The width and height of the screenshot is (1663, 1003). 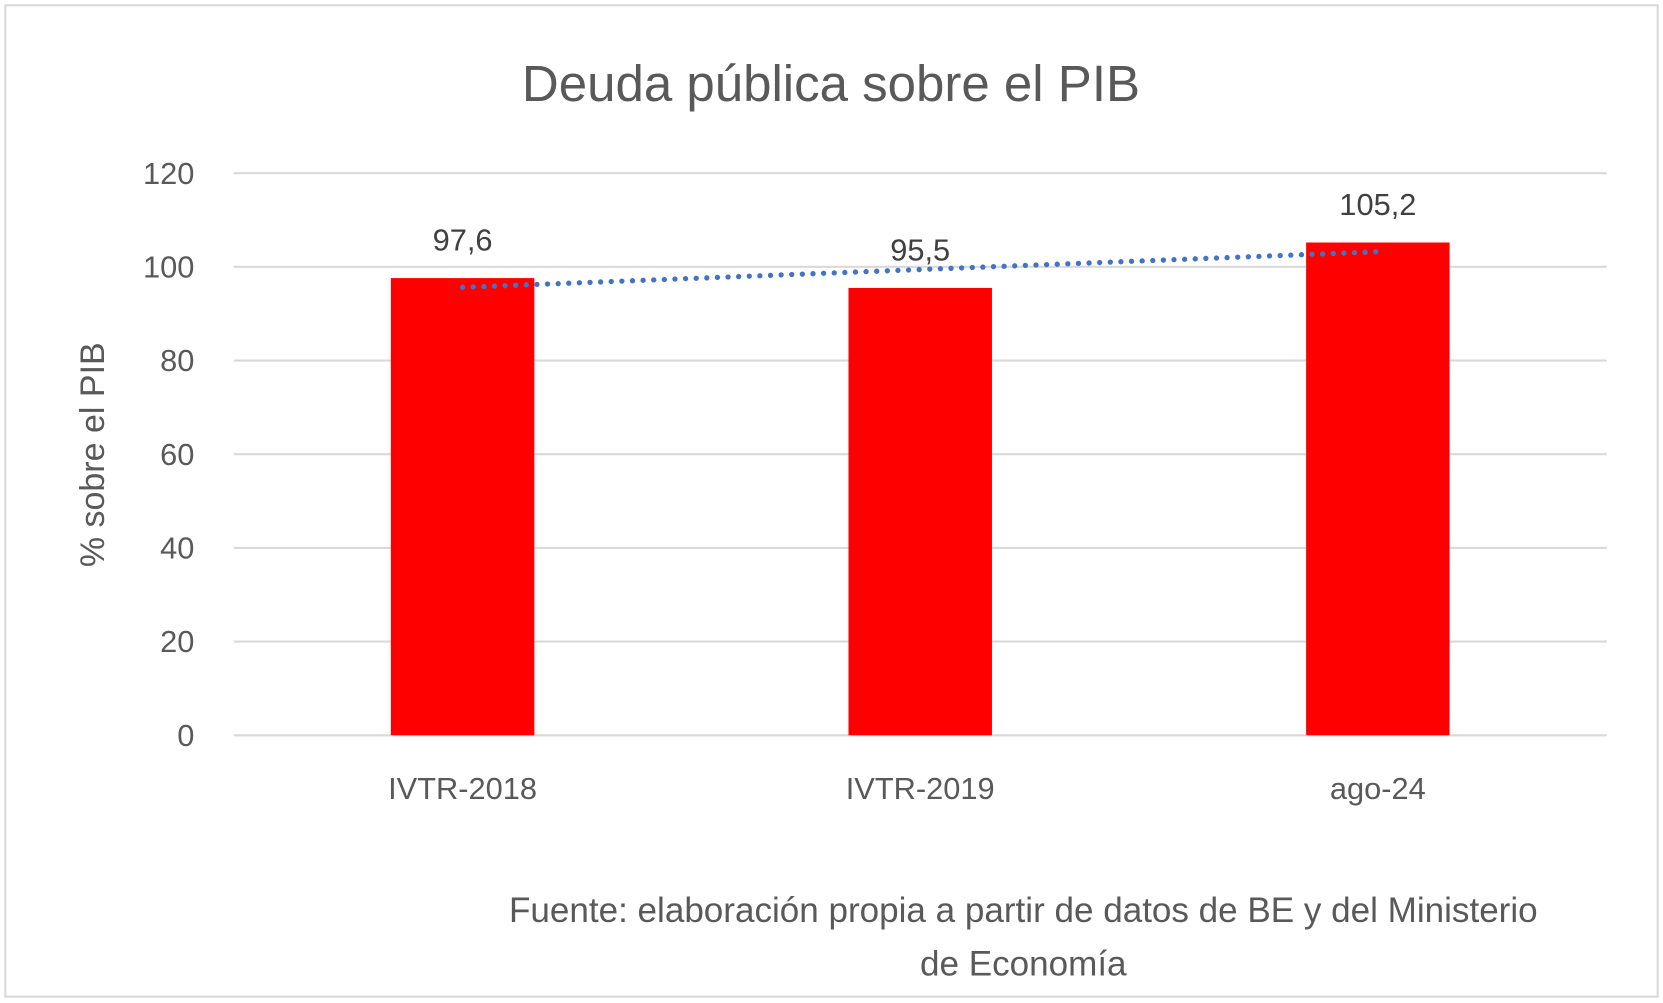 I want to click on data-label: 95,5, so click(x=920, y=249).